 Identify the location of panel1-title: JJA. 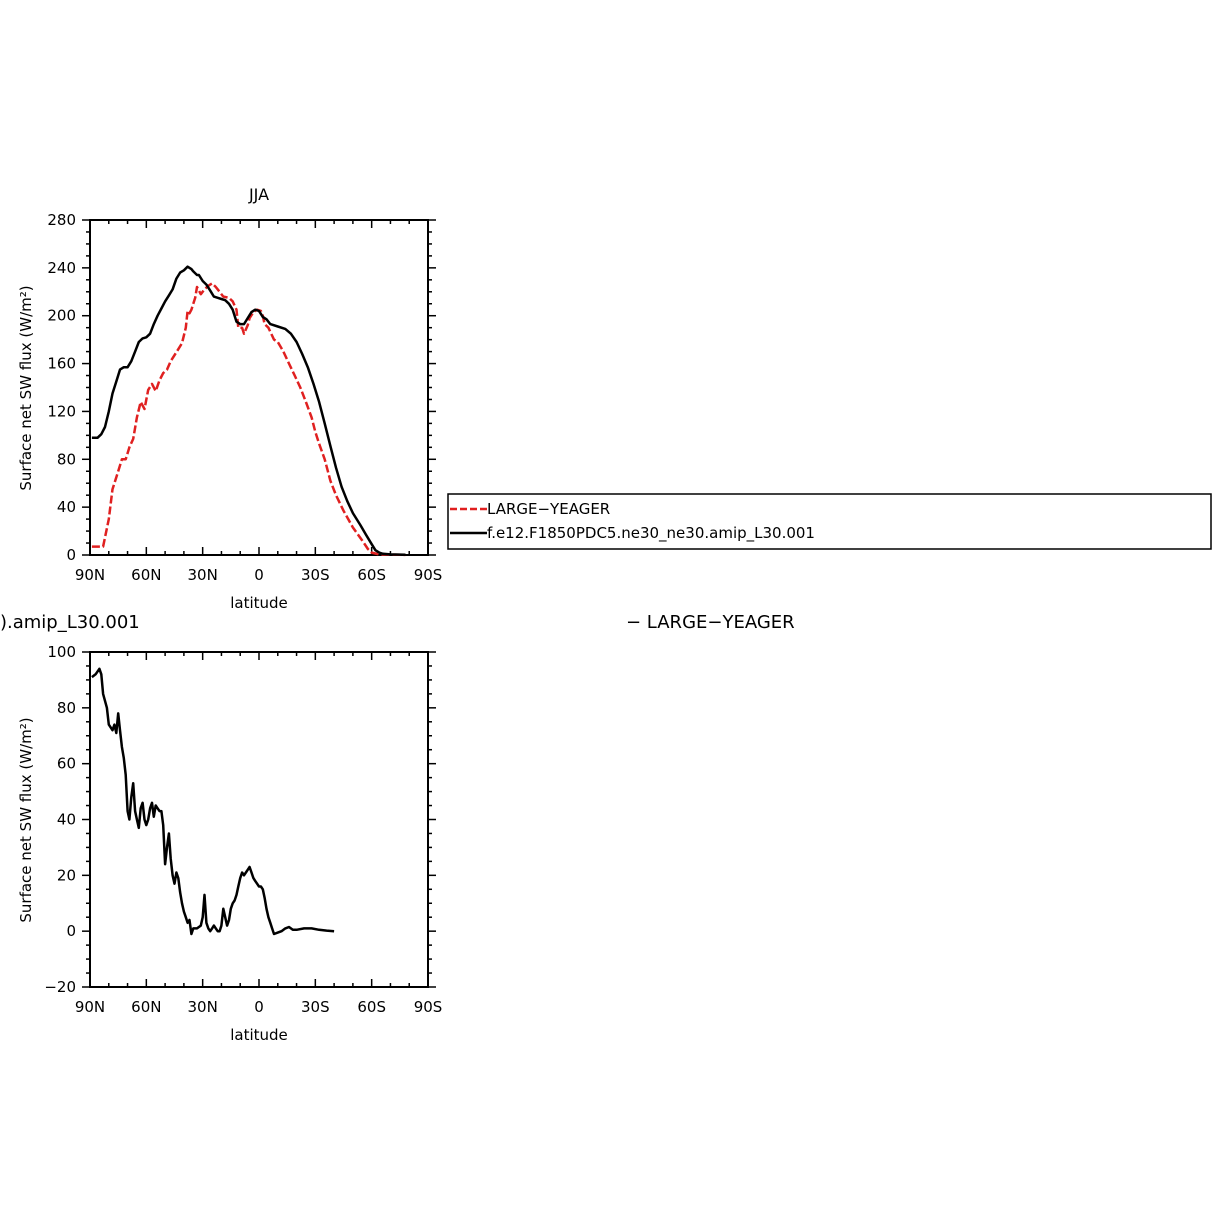
(258, 194).